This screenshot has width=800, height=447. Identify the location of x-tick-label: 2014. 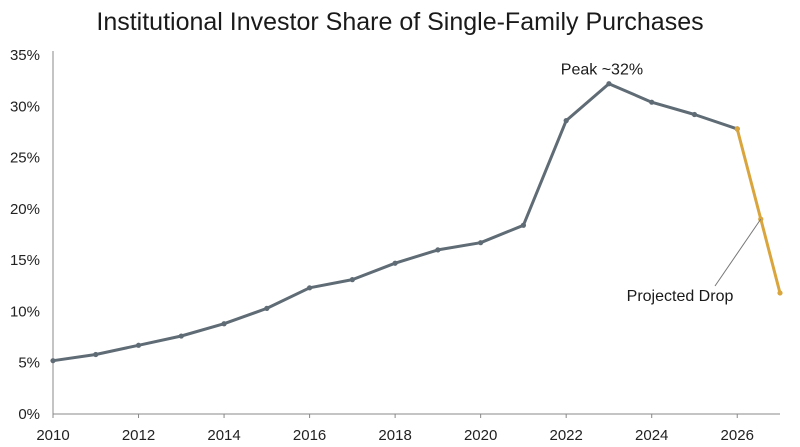
(223, 435).